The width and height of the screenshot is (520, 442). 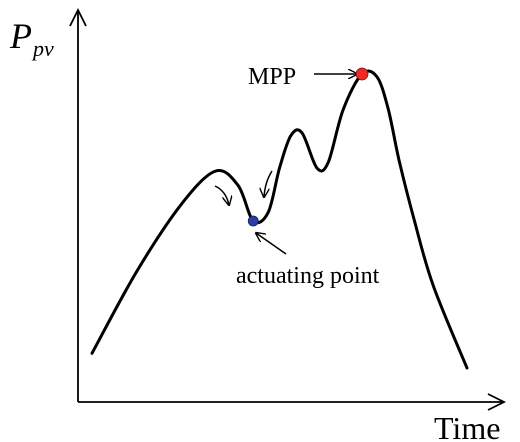 I want to click on y-axis-label-main: P, so click(x=20, y=36).